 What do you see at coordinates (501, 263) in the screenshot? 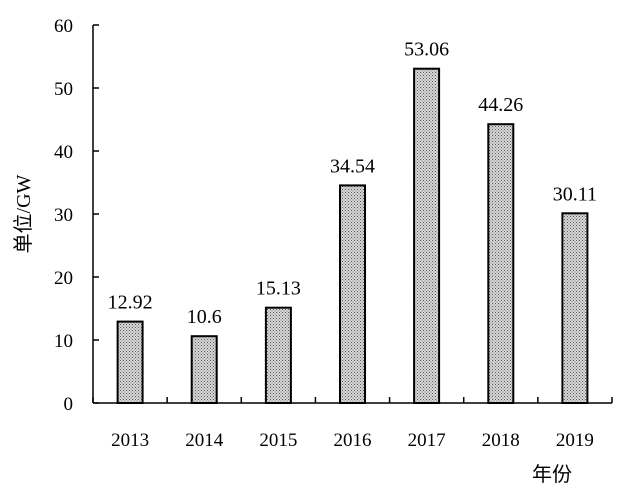
I see `bar-2018` at bounding box center [501, 263].